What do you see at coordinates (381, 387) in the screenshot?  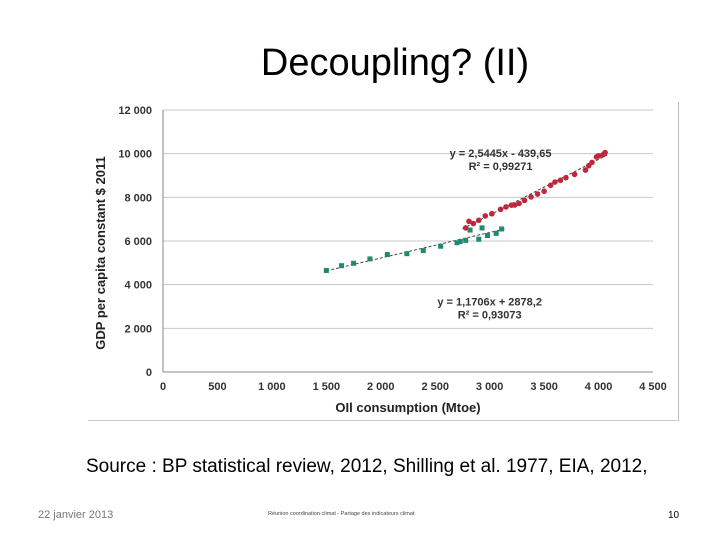 I see `x-tick-label: 2 000` at bounding box center [381, 387].